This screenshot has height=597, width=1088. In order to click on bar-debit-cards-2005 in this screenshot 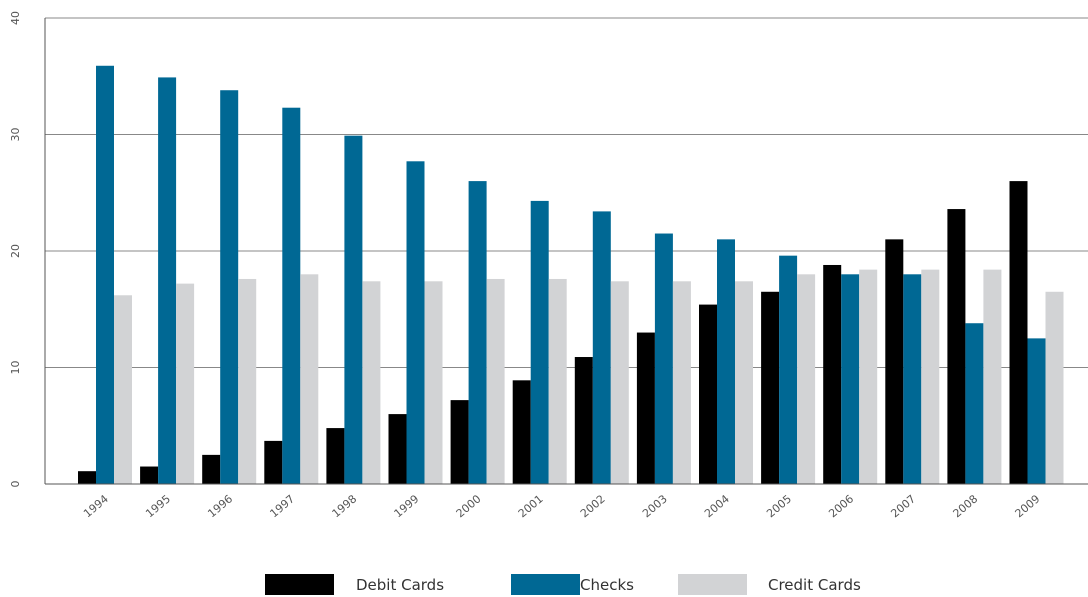, I will do `click(770, 387)`.